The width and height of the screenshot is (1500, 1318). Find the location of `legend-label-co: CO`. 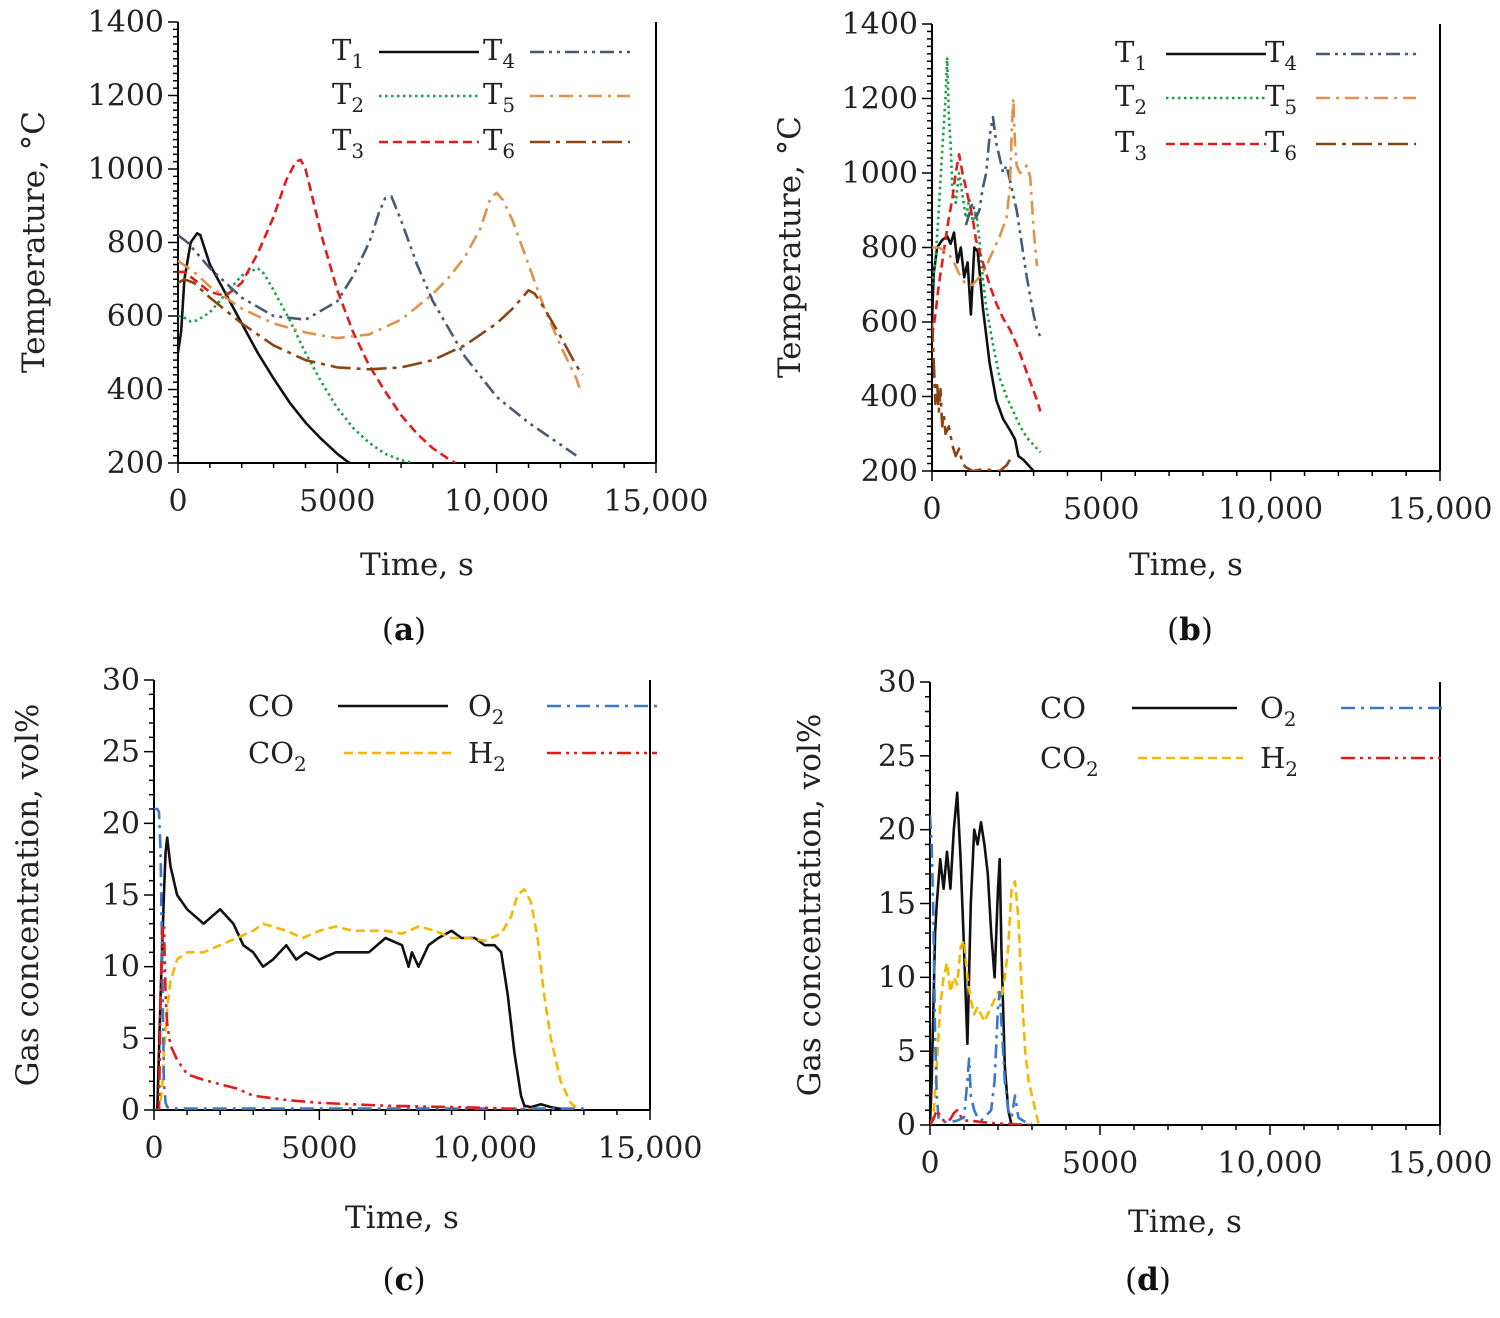

legend-label-co: CO is located at coordinates (1063, 708).